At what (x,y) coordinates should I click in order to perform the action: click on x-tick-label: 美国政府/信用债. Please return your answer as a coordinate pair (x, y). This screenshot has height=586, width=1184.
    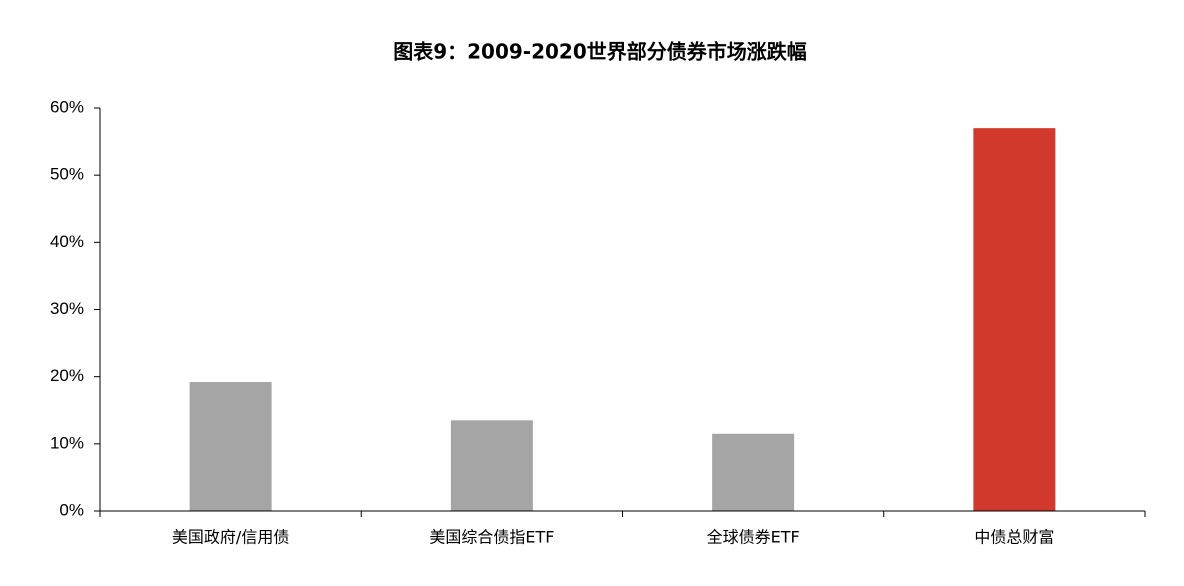
    Looking at the image, I should click on (230, 537).